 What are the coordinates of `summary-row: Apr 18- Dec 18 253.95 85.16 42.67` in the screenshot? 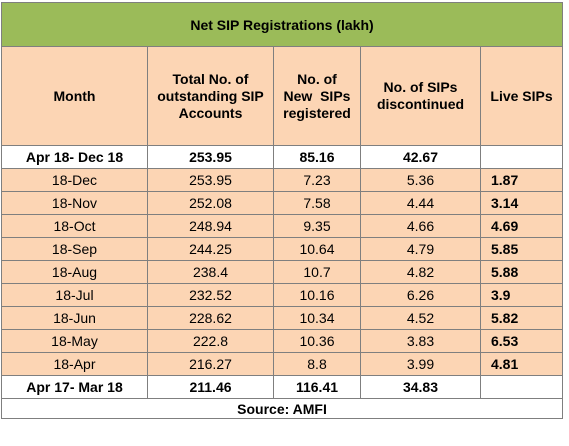 It's located at (282, 157).